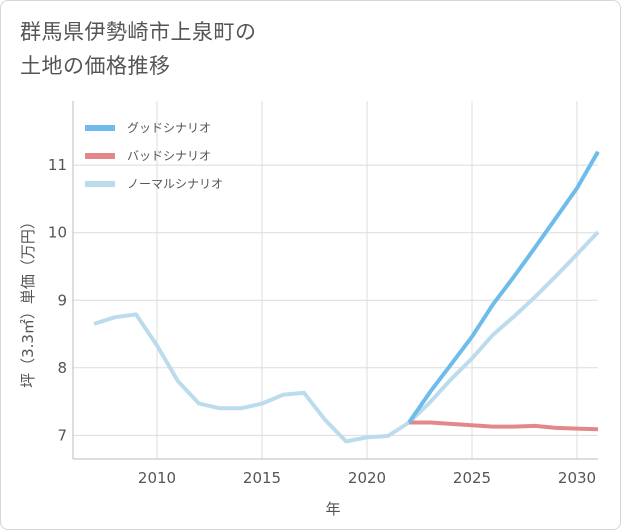 The width and height of the screenshot is (621, 530). What do you see at coordinates (175, 184) in the screenshot?
I see `legend-label: ノーマルシナリオ` at bounding box center [175, 184].